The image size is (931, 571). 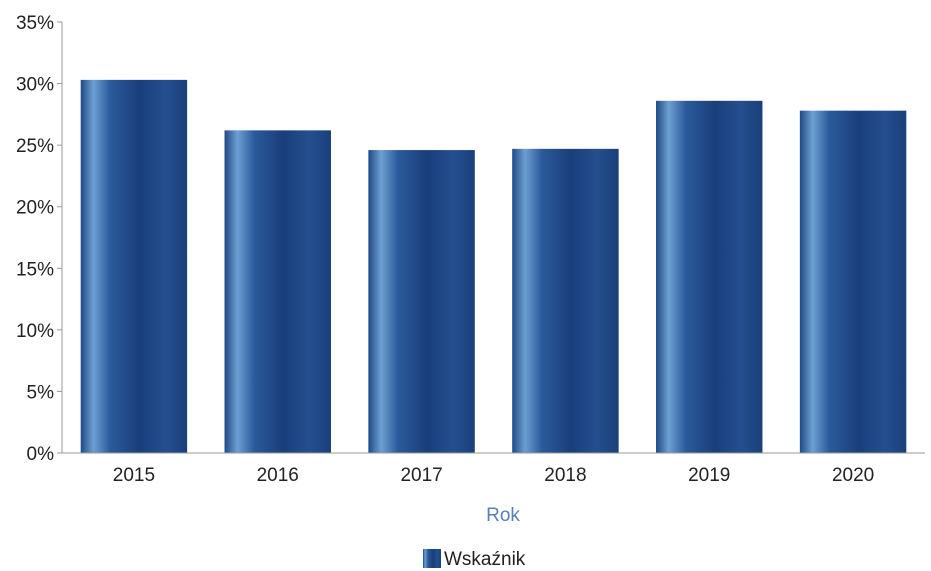 I want to click on bar-2016, so click(x=277, y=291).